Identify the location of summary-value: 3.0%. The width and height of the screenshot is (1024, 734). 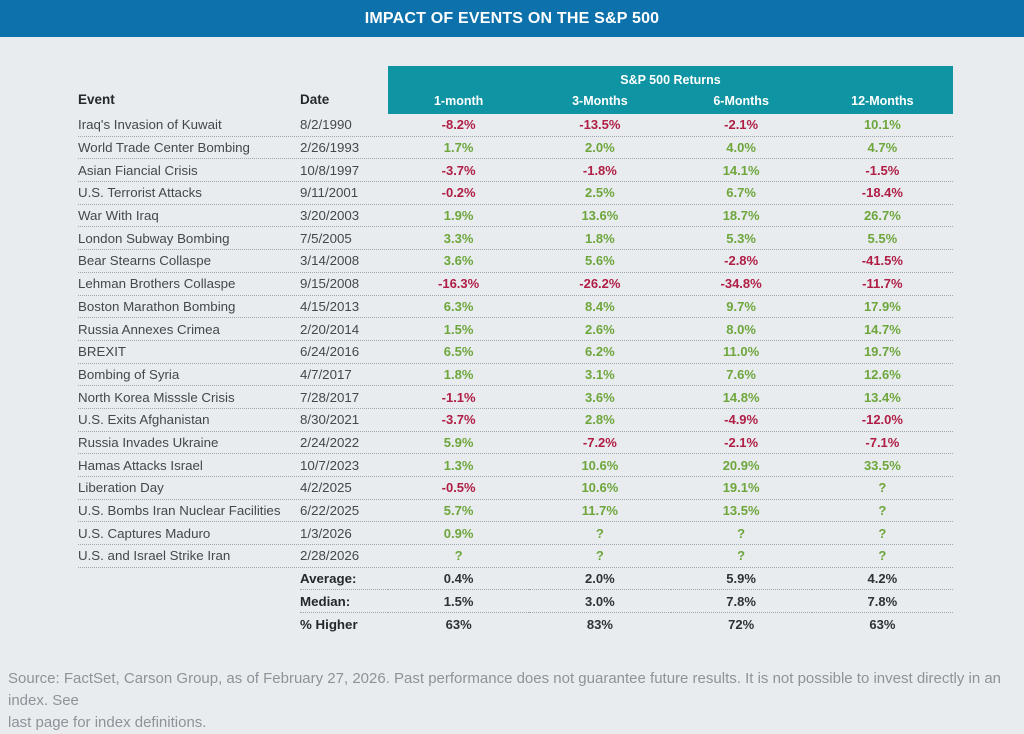
(600, 602).